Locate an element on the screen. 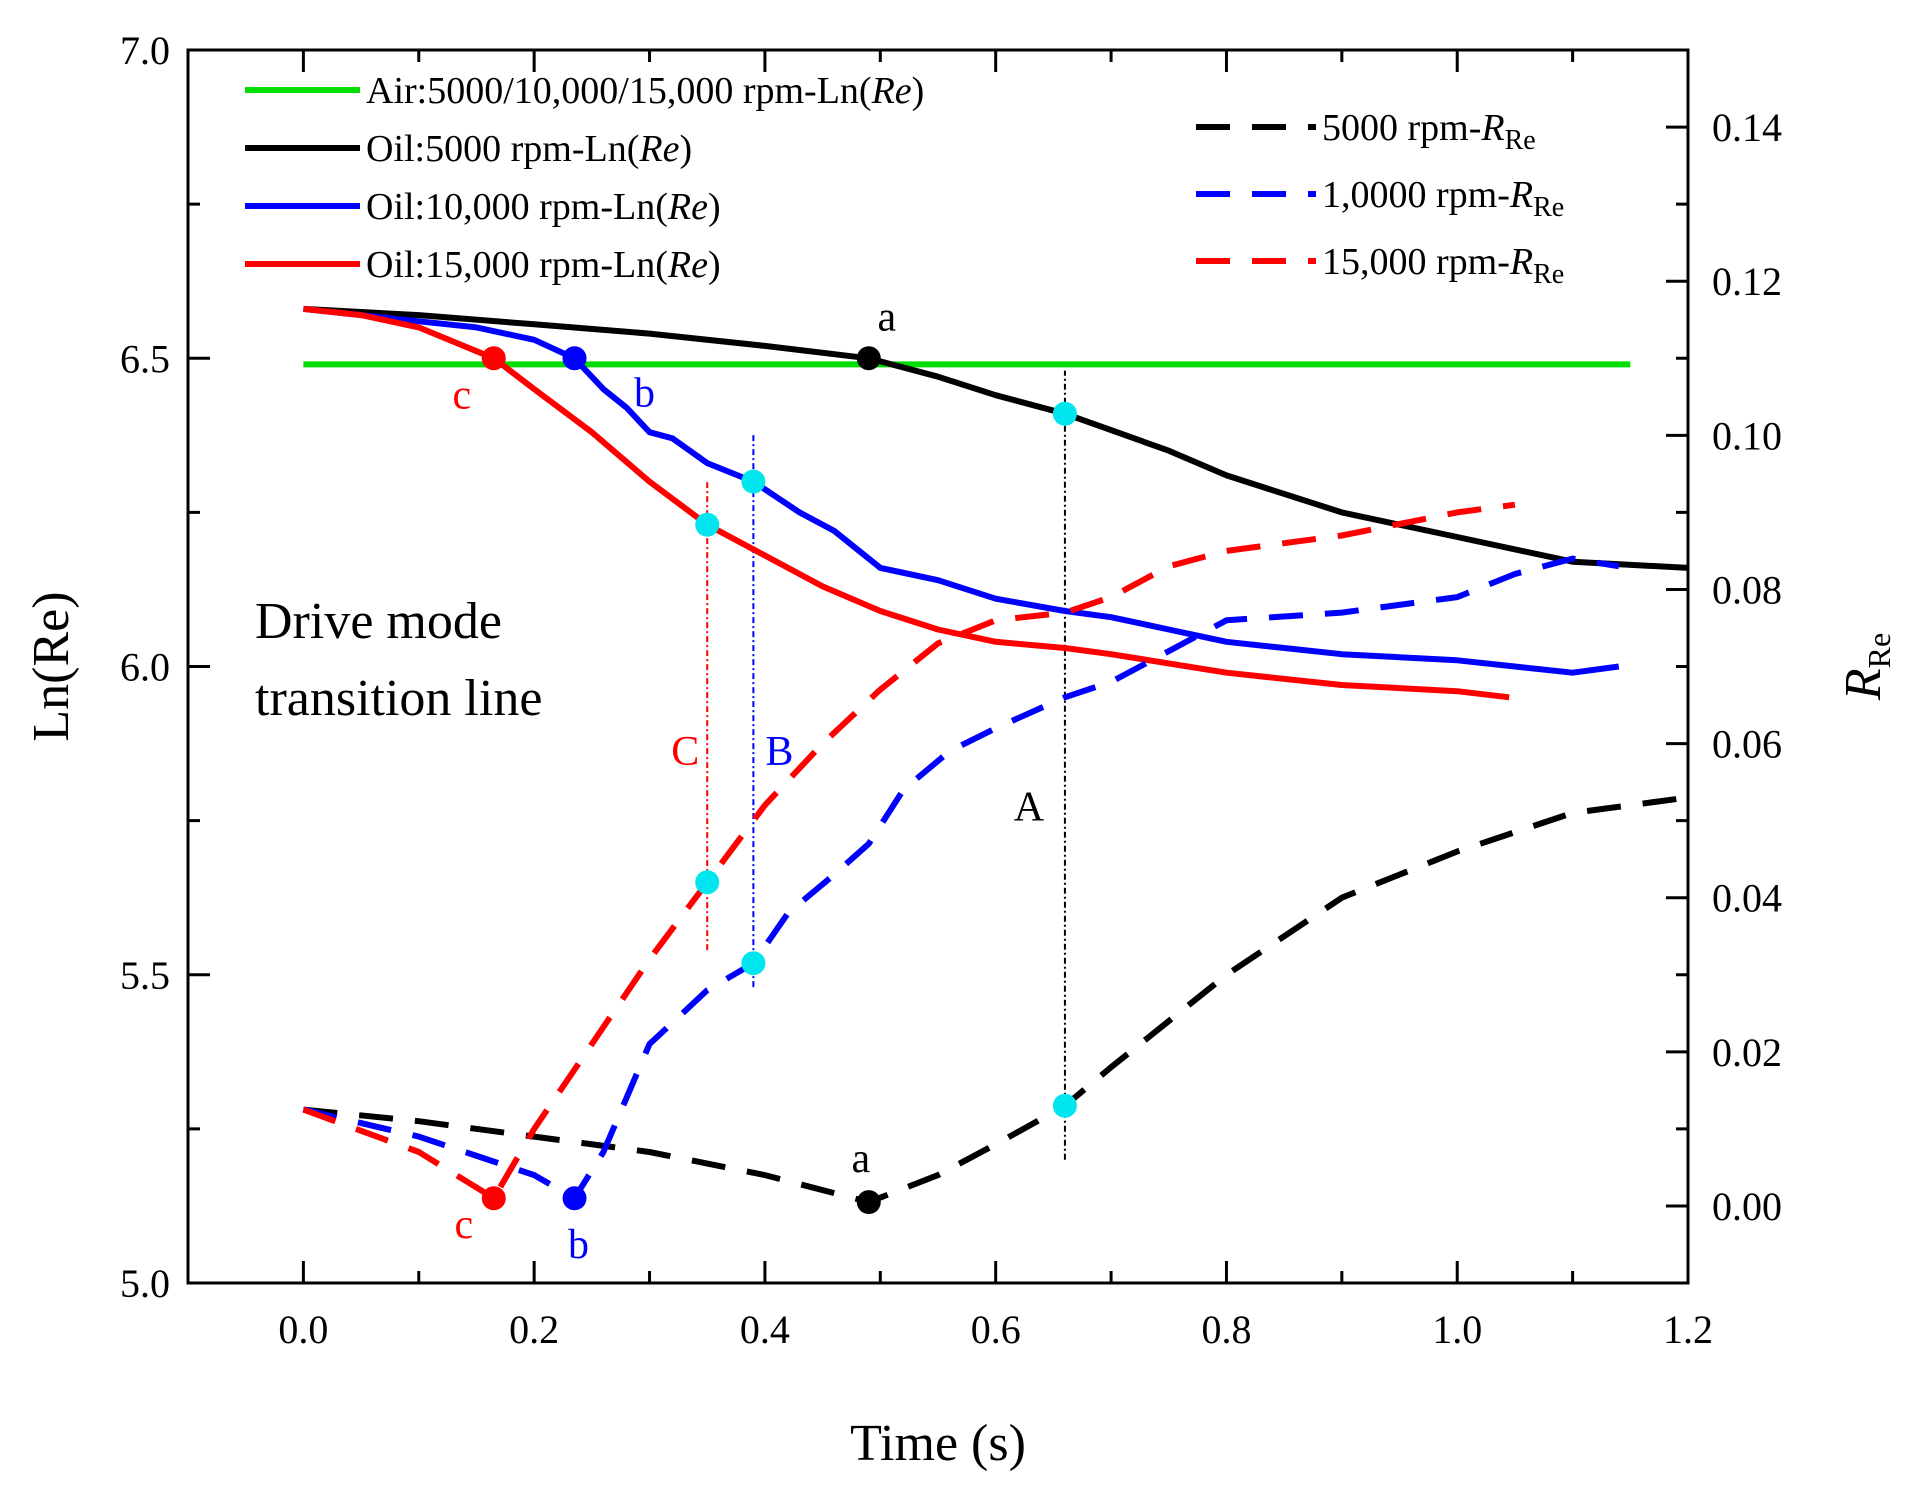 This screenshot has width=1909, height=1487. y2-tick-label: 0.14 is located at coordinates (1747, 127).